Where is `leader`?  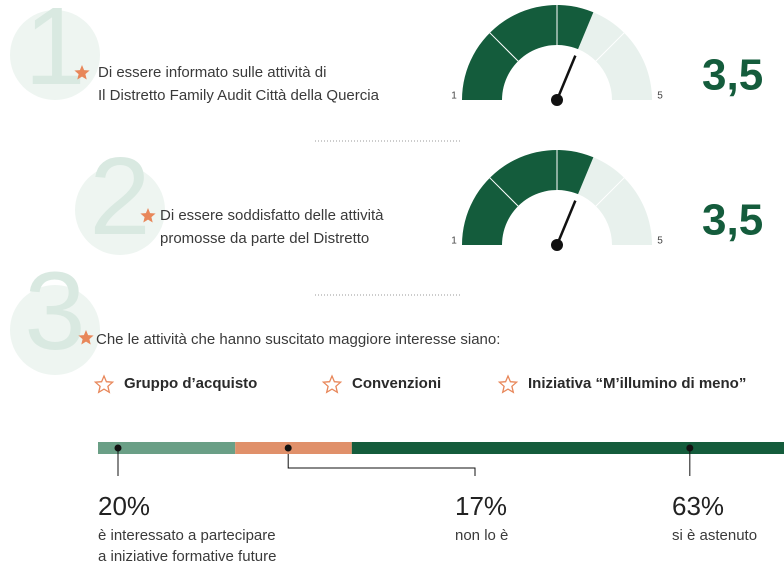
leader is located at coordinates (381, 465).